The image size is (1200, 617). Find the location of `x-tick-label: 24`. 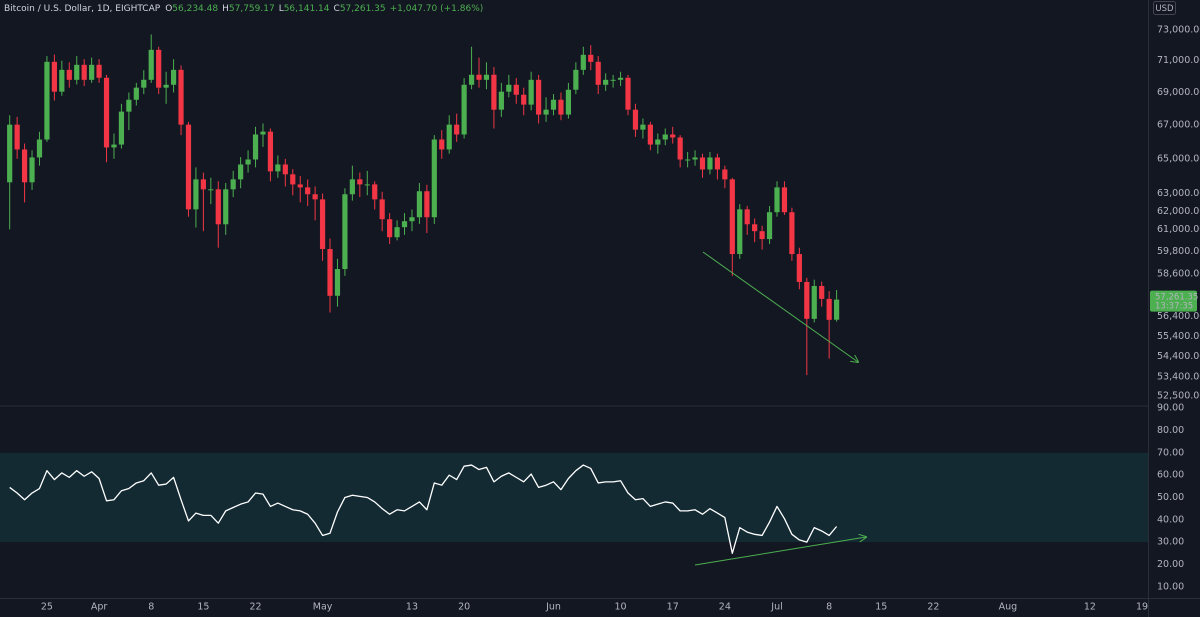

x-tick-label: 24 is located at coordinates (725, 607).